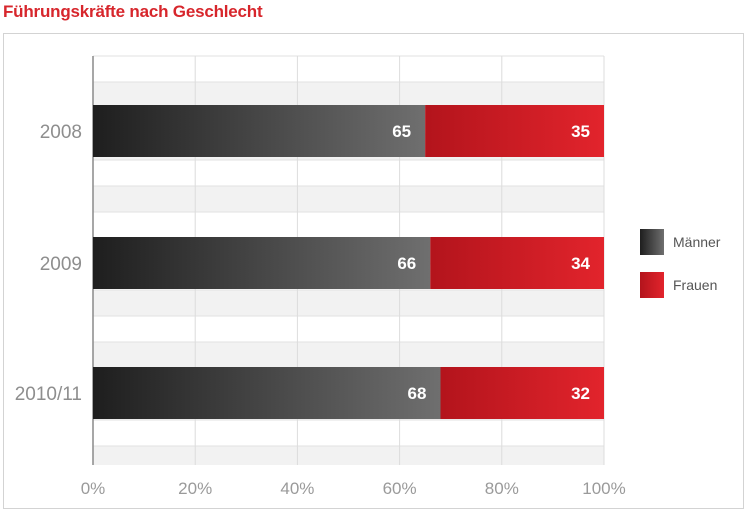 The height and width of the screenshot is (513, 750). What do you see at coordinates (400, 488) in the screenshot?
I see `x-tick-label: 60%` at bounding box center [400, 488].